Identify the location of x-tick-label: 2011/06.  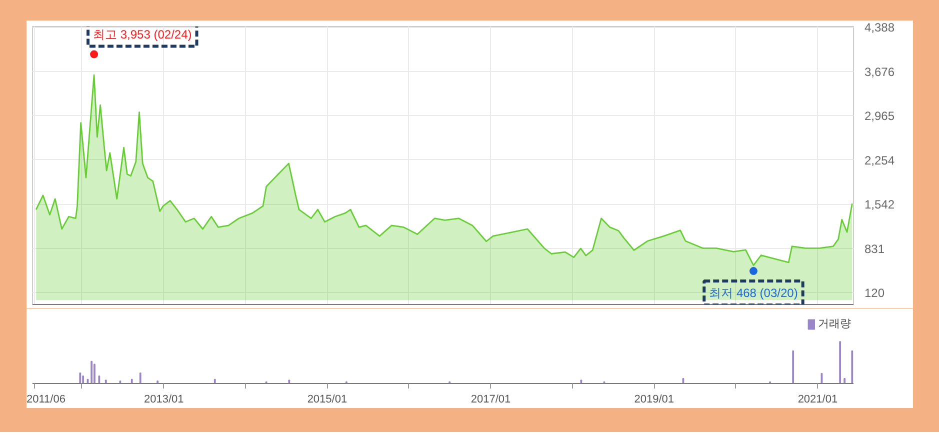
(46, 400).